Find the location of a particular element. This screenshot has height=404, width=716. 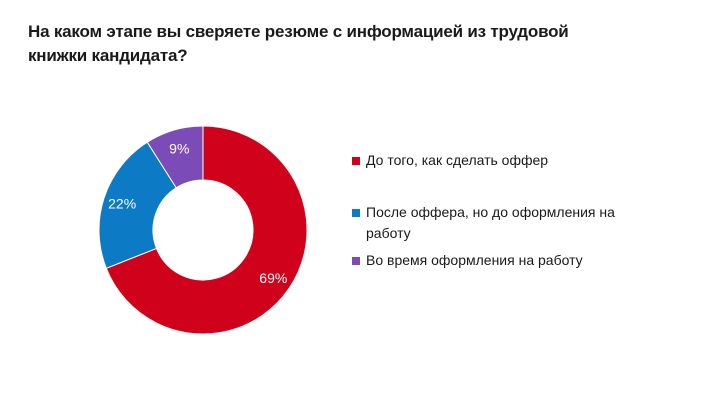

slice-value-label: 69% is located at coordinates (273, 278).